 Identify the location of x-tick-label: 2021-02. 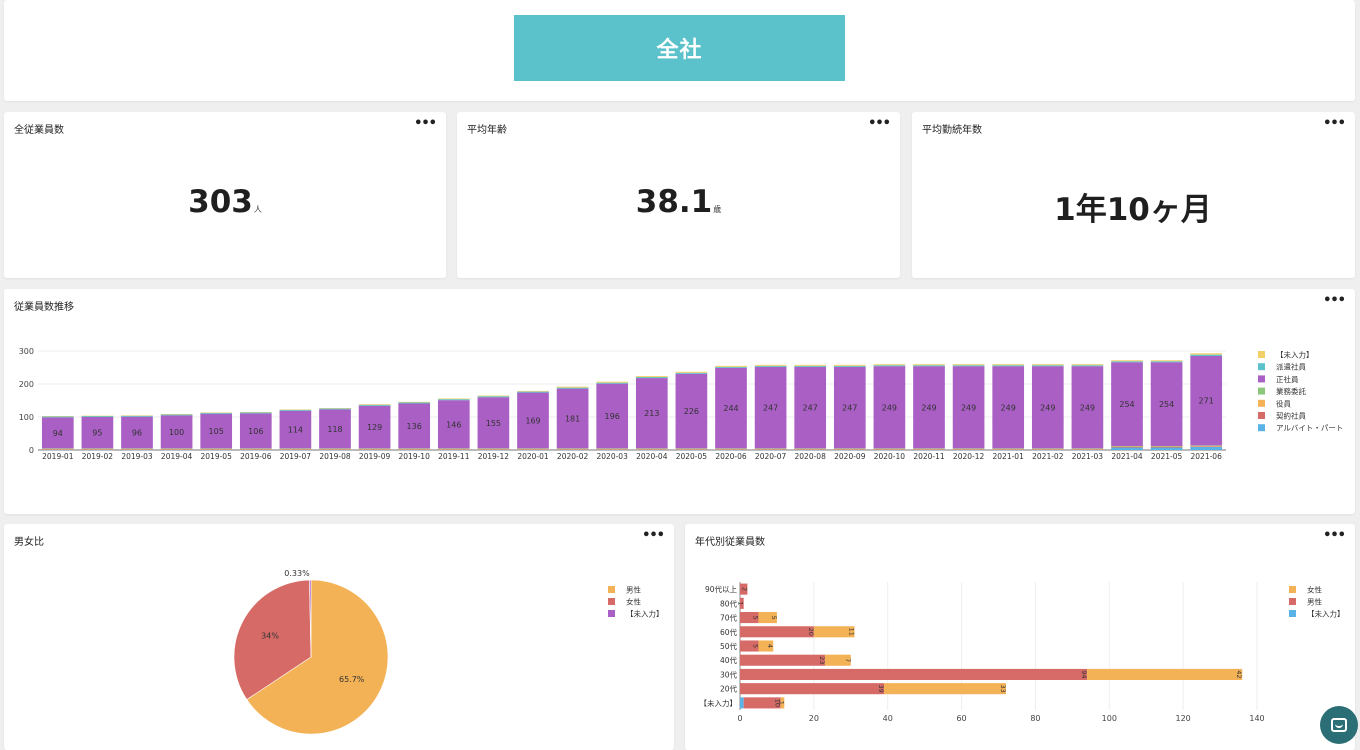
(1048, 456).